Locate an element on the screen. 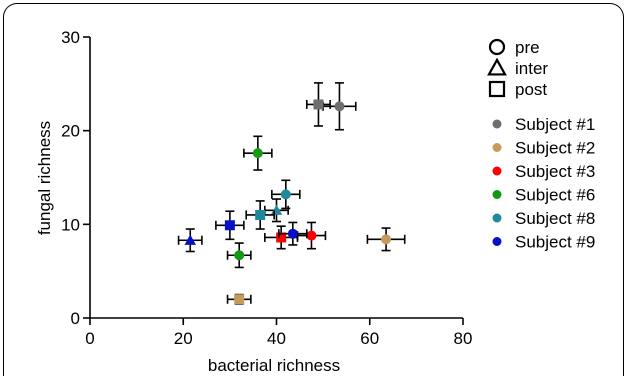 The height and width of the screenshot is (376, 627). x-tick-label: 20 is located at coordinates (183, 338).